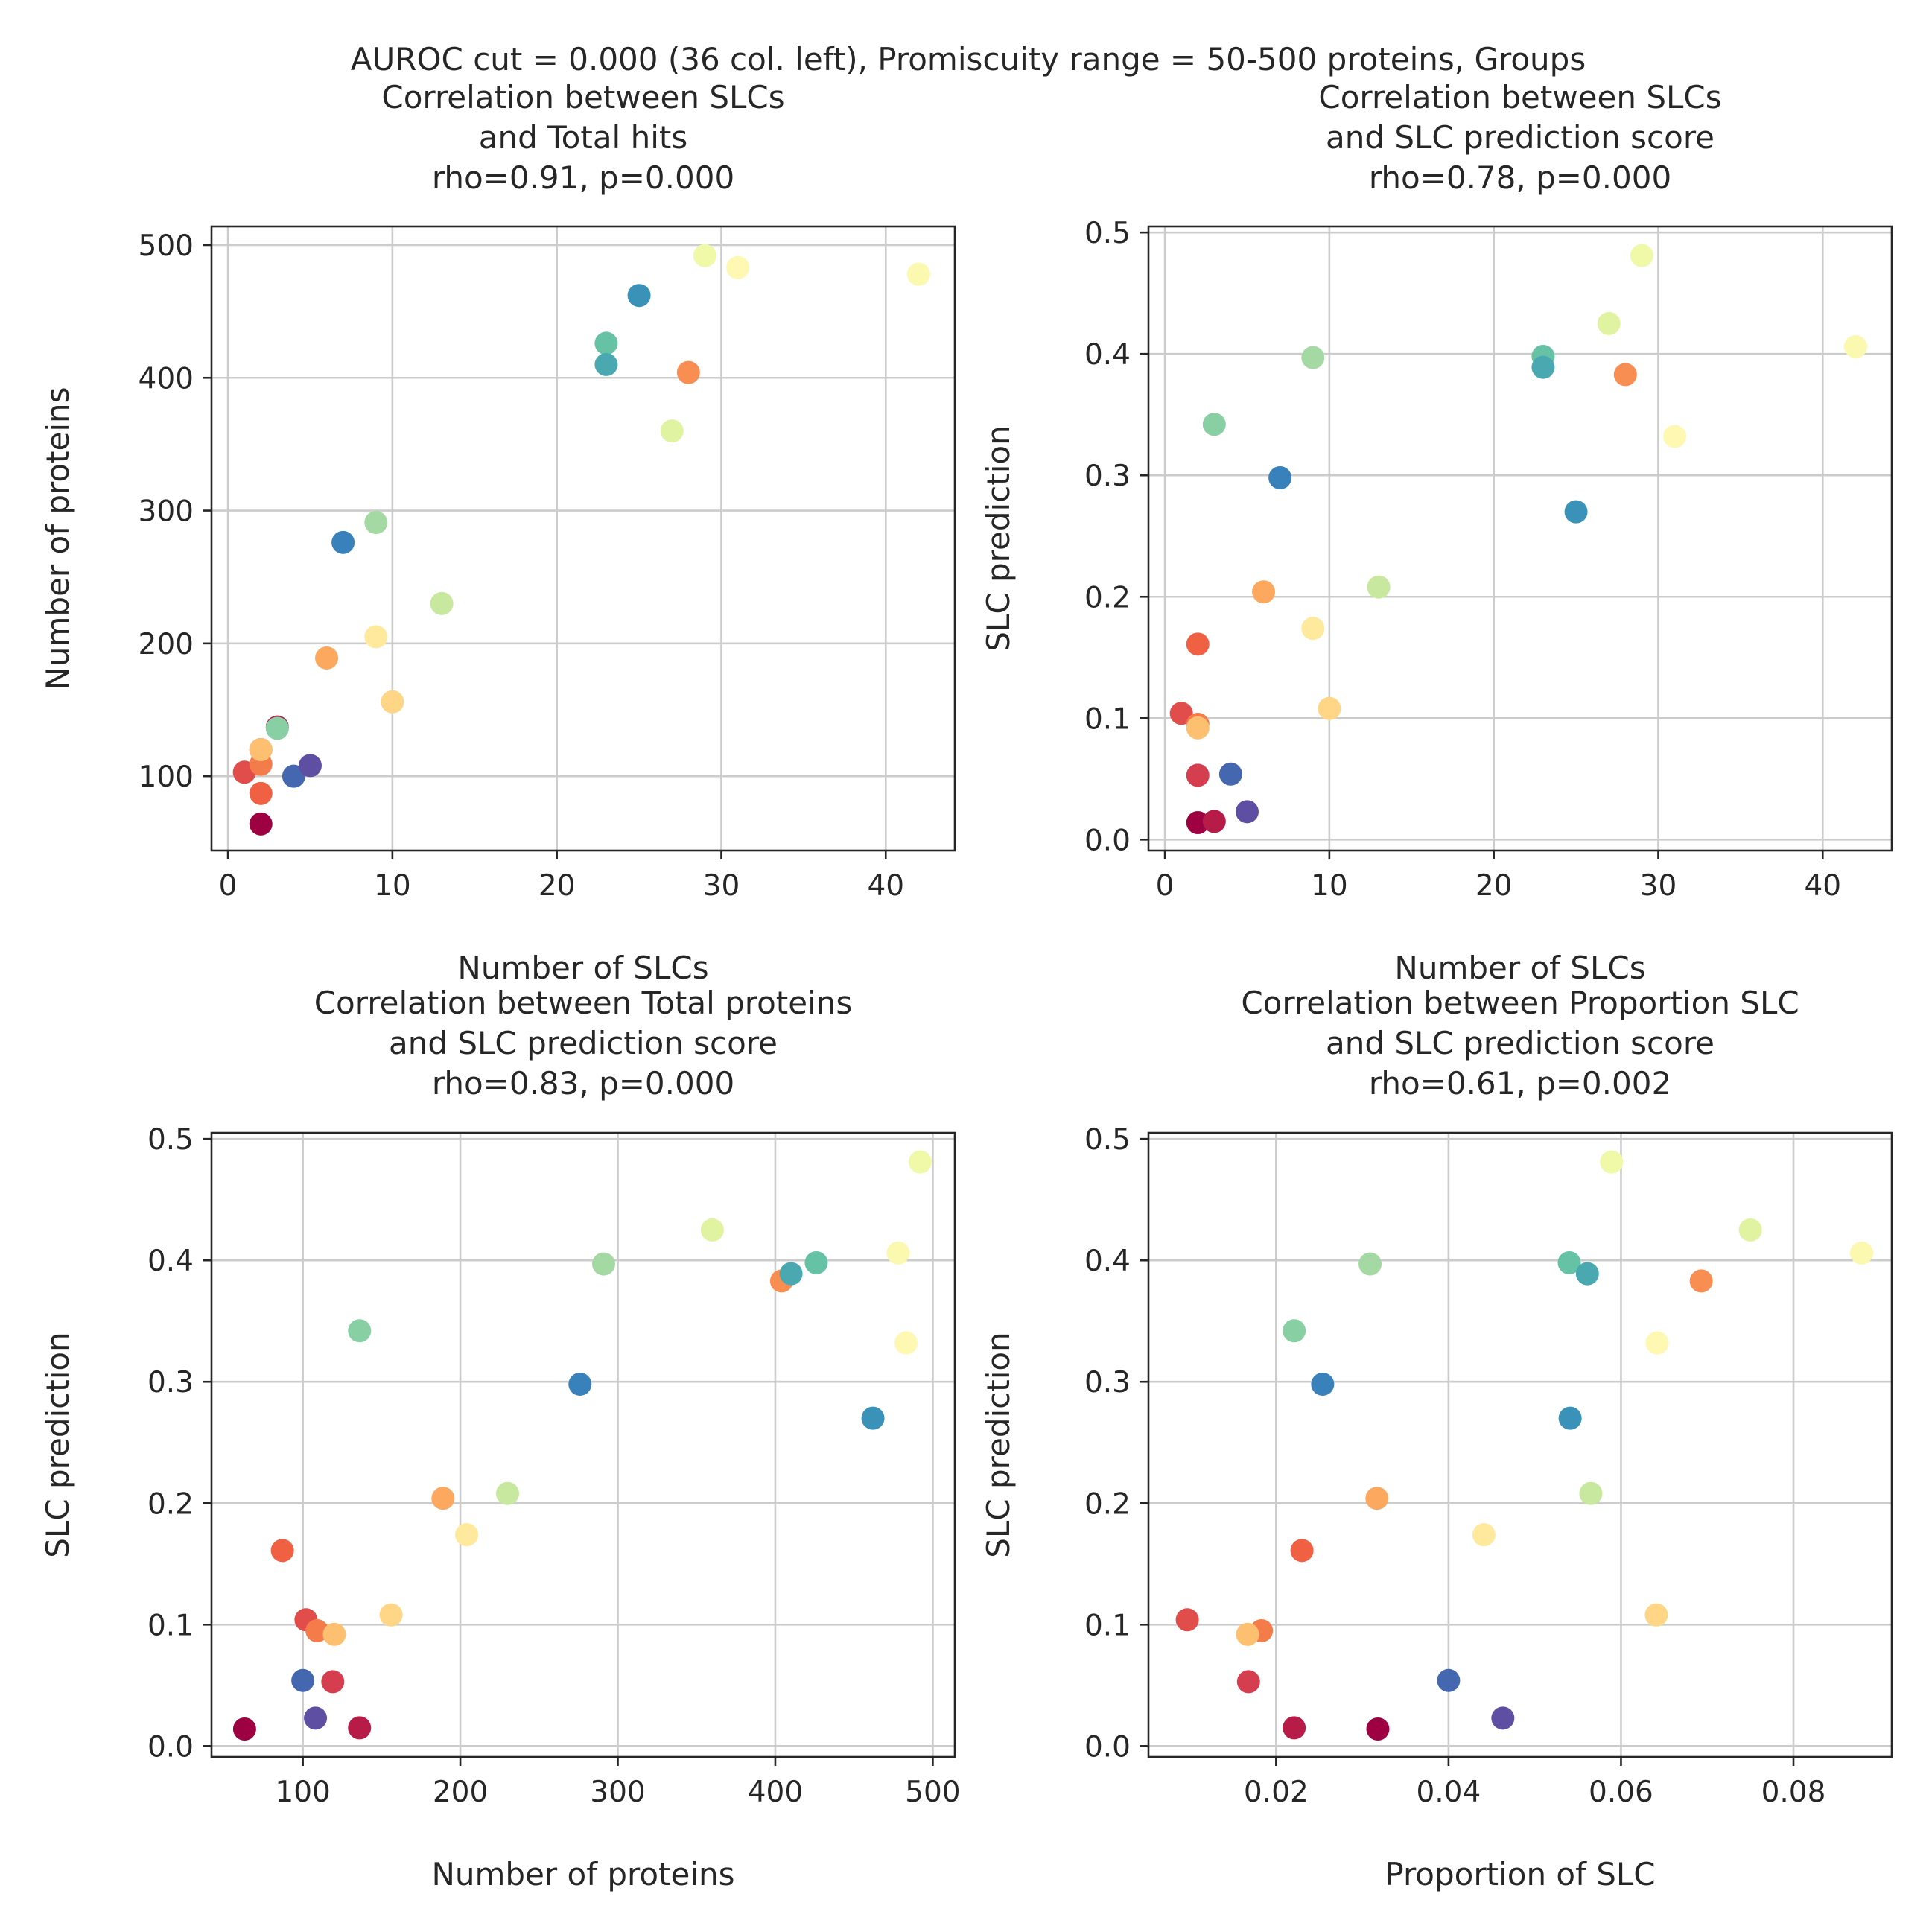 The height and width of the screenshot is (1932, 1929). Describe the element at coordinates (1449, 1792) in the screenshot. I see `chart4-x-tick-label: 0.04` at that location.